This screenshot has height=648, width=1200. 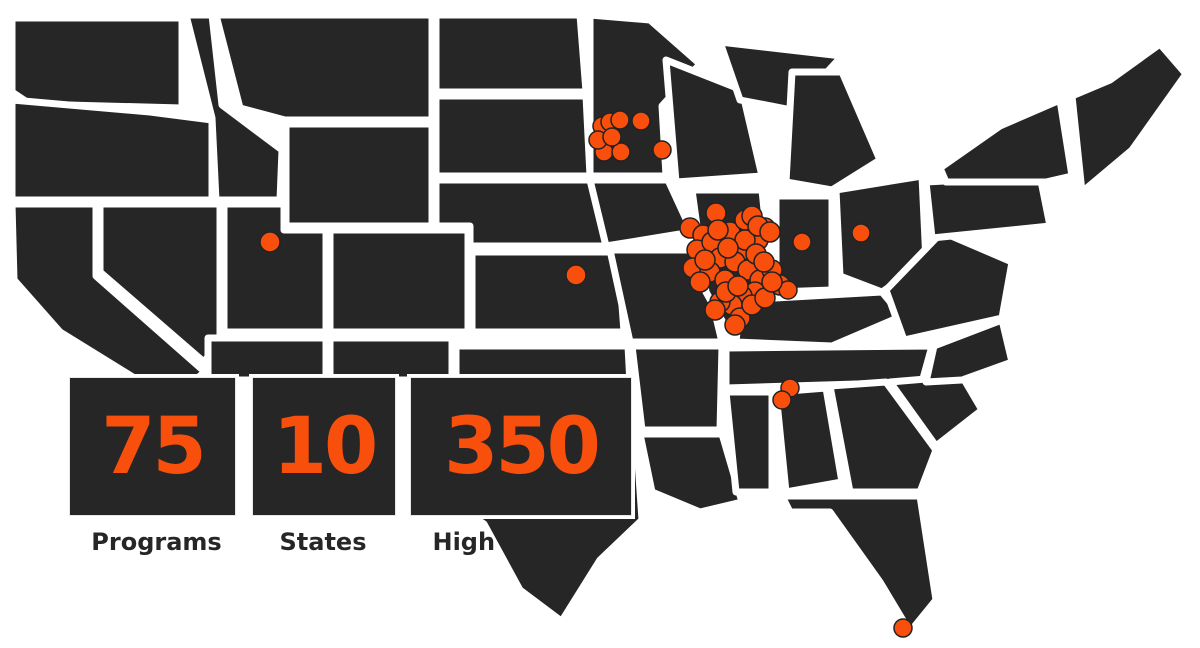 I want to click on stat-programs-value: 75, so click(x=154, y=446).